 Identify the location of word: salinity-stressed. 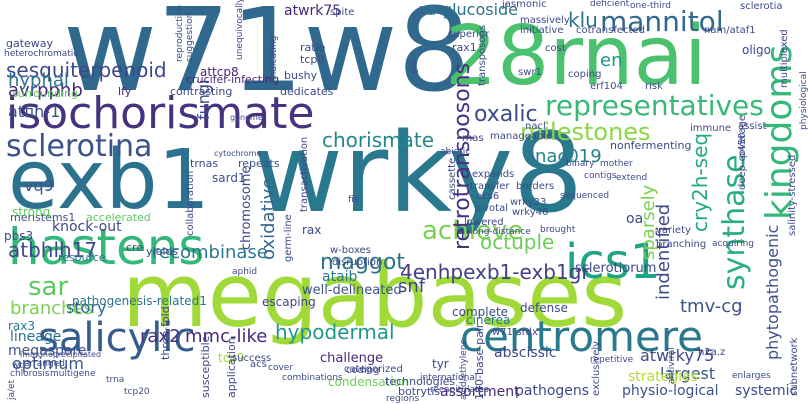
(792, 195).